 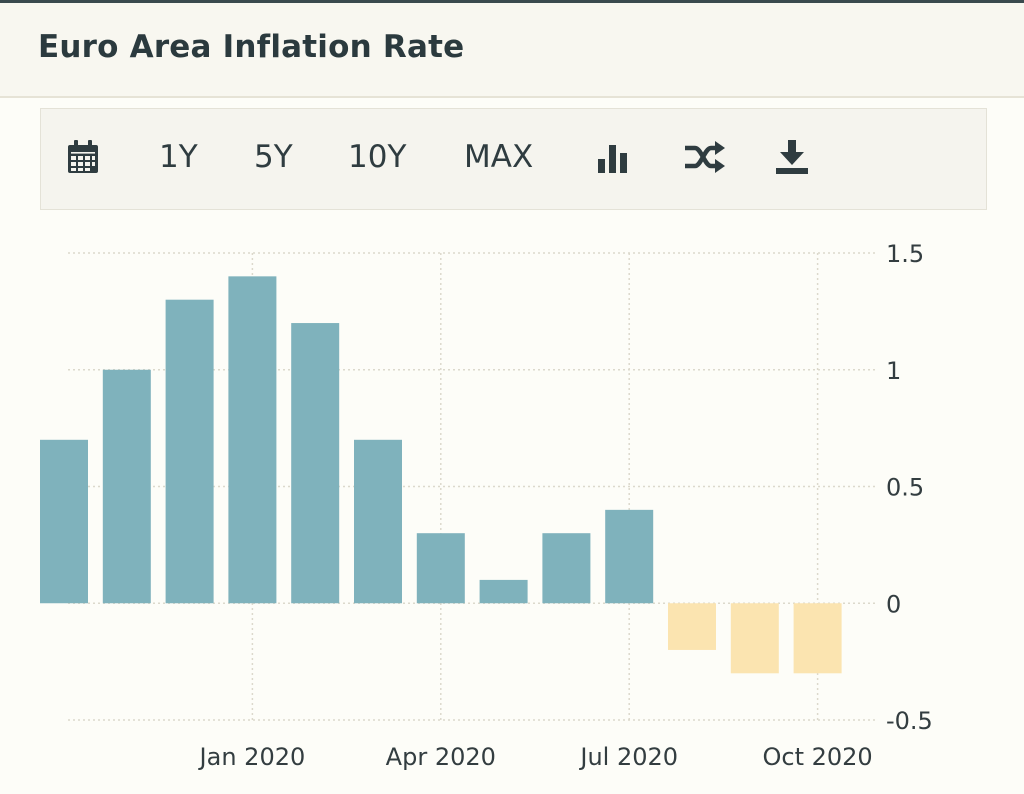 I want to click on range-5y-button: 5Y, so click(x=273, y=157).